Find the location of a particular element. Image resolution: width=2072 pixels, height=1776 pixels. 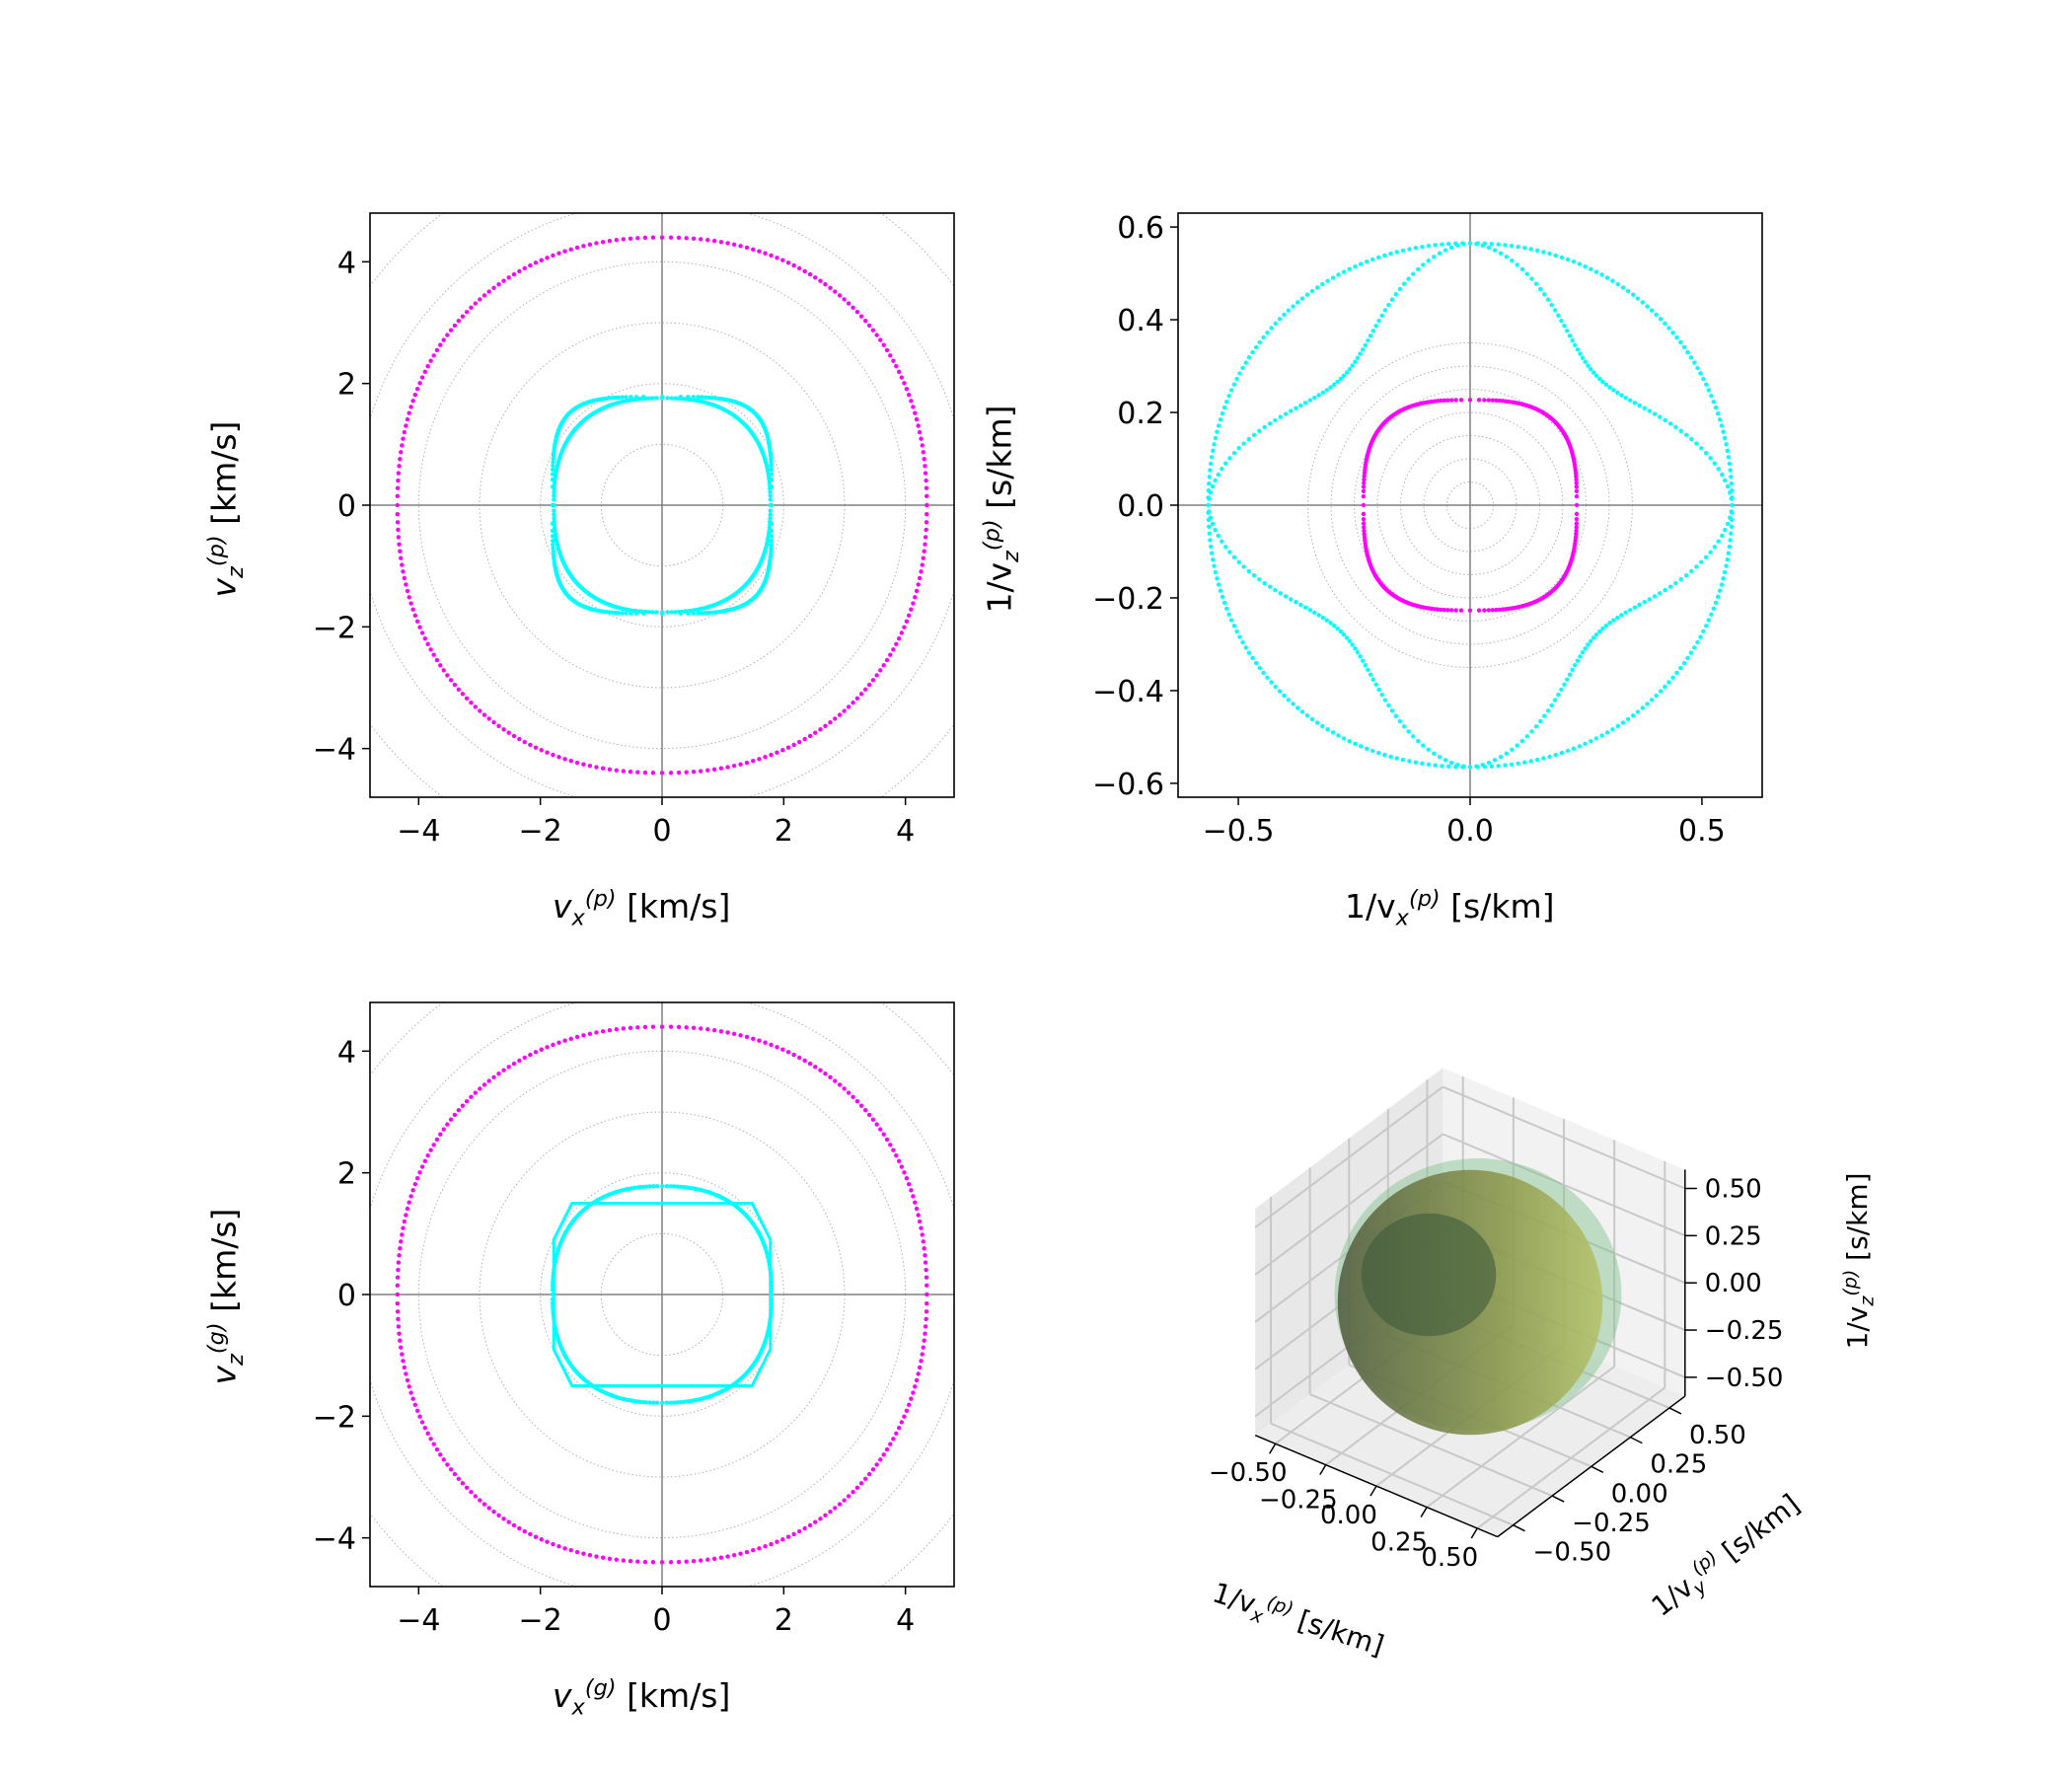

x-tick-label: −2 is located at coordinates (540, 832).